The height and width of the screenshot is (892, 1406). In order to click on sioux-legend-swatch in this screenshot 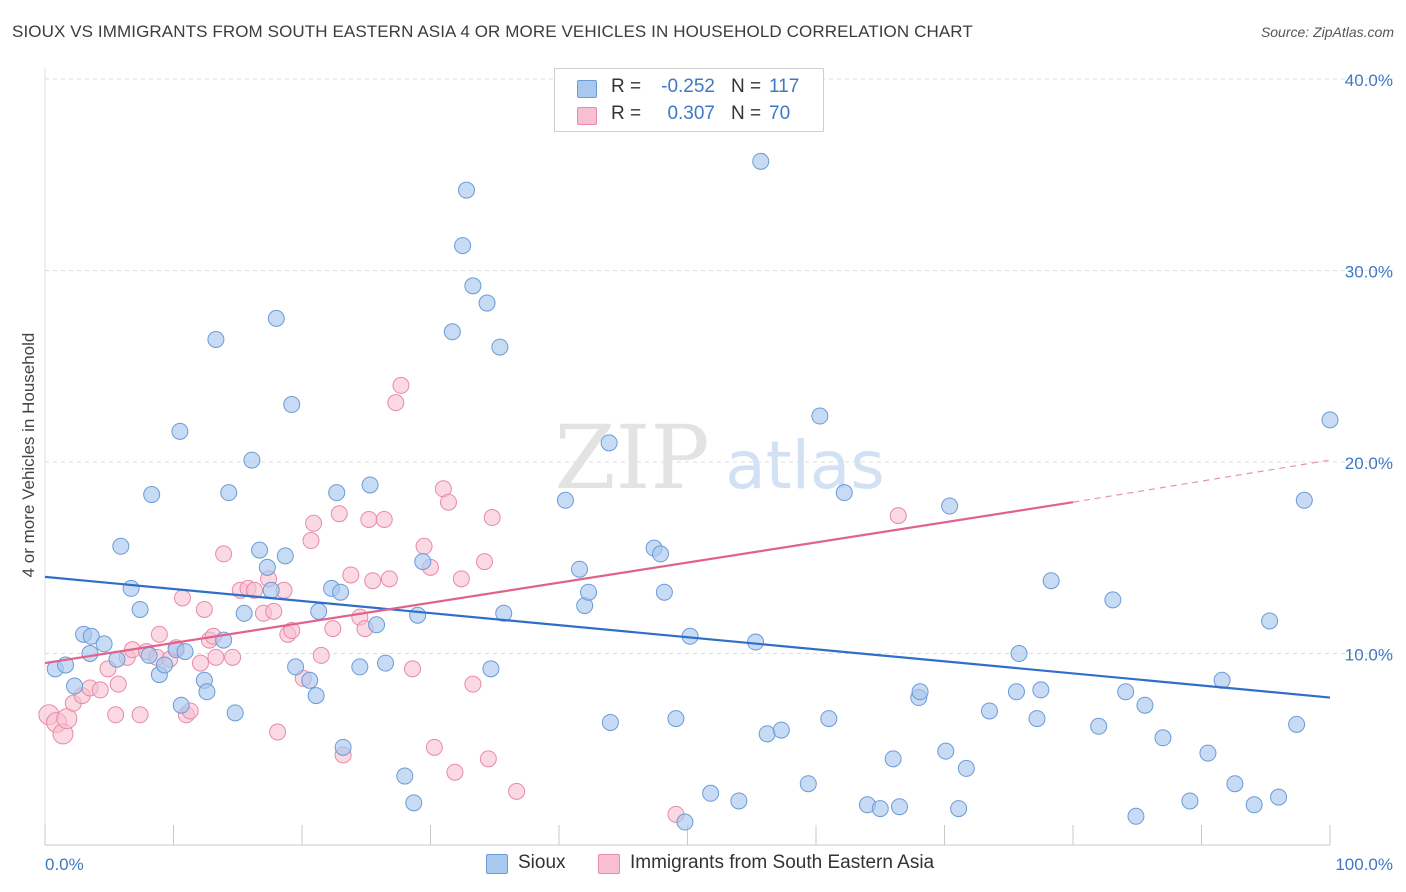, I will do `click(497, 864)`.